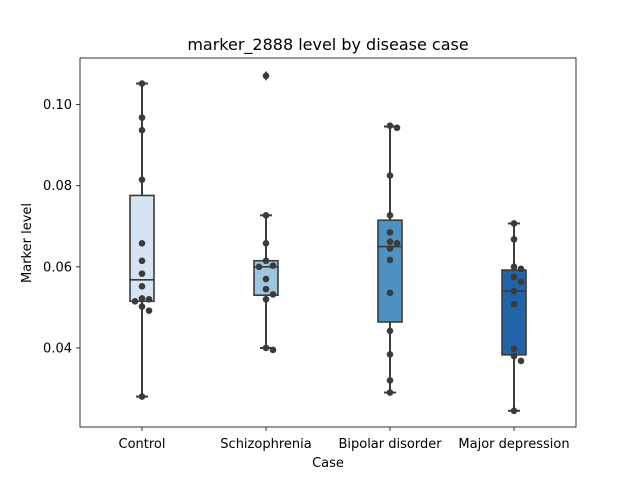 The height and width of the screenshot is (480, 640). I want to click on x-axis-label: Case, so click(328, 463).